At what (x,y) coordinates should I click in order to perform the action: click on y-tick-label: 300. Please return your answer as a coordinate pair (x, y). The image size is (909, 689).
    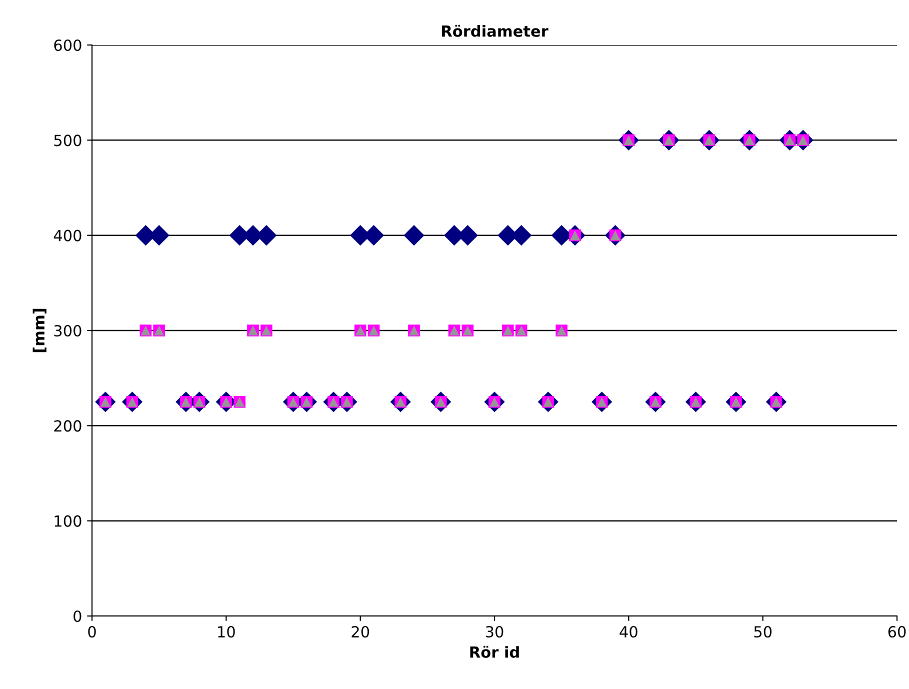
    Looking at the image, I should click on (68, 330).